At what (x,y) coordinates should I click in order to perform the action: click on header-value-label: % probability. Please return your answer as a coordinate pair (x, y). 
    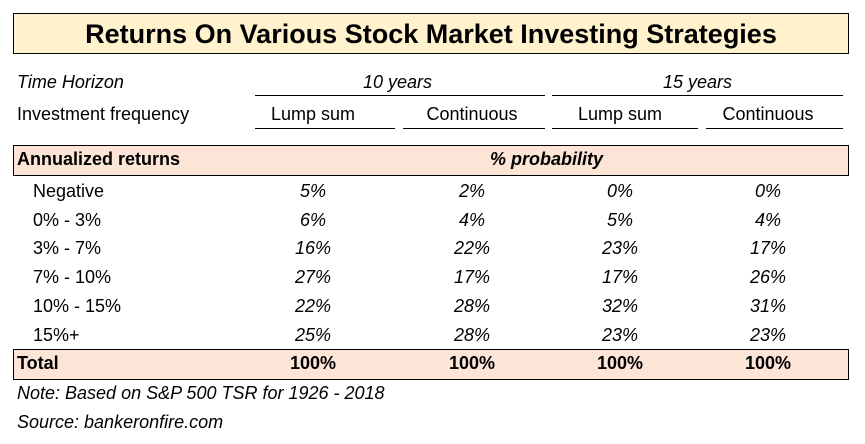
    Looking at the image, I should click on (546, 159).